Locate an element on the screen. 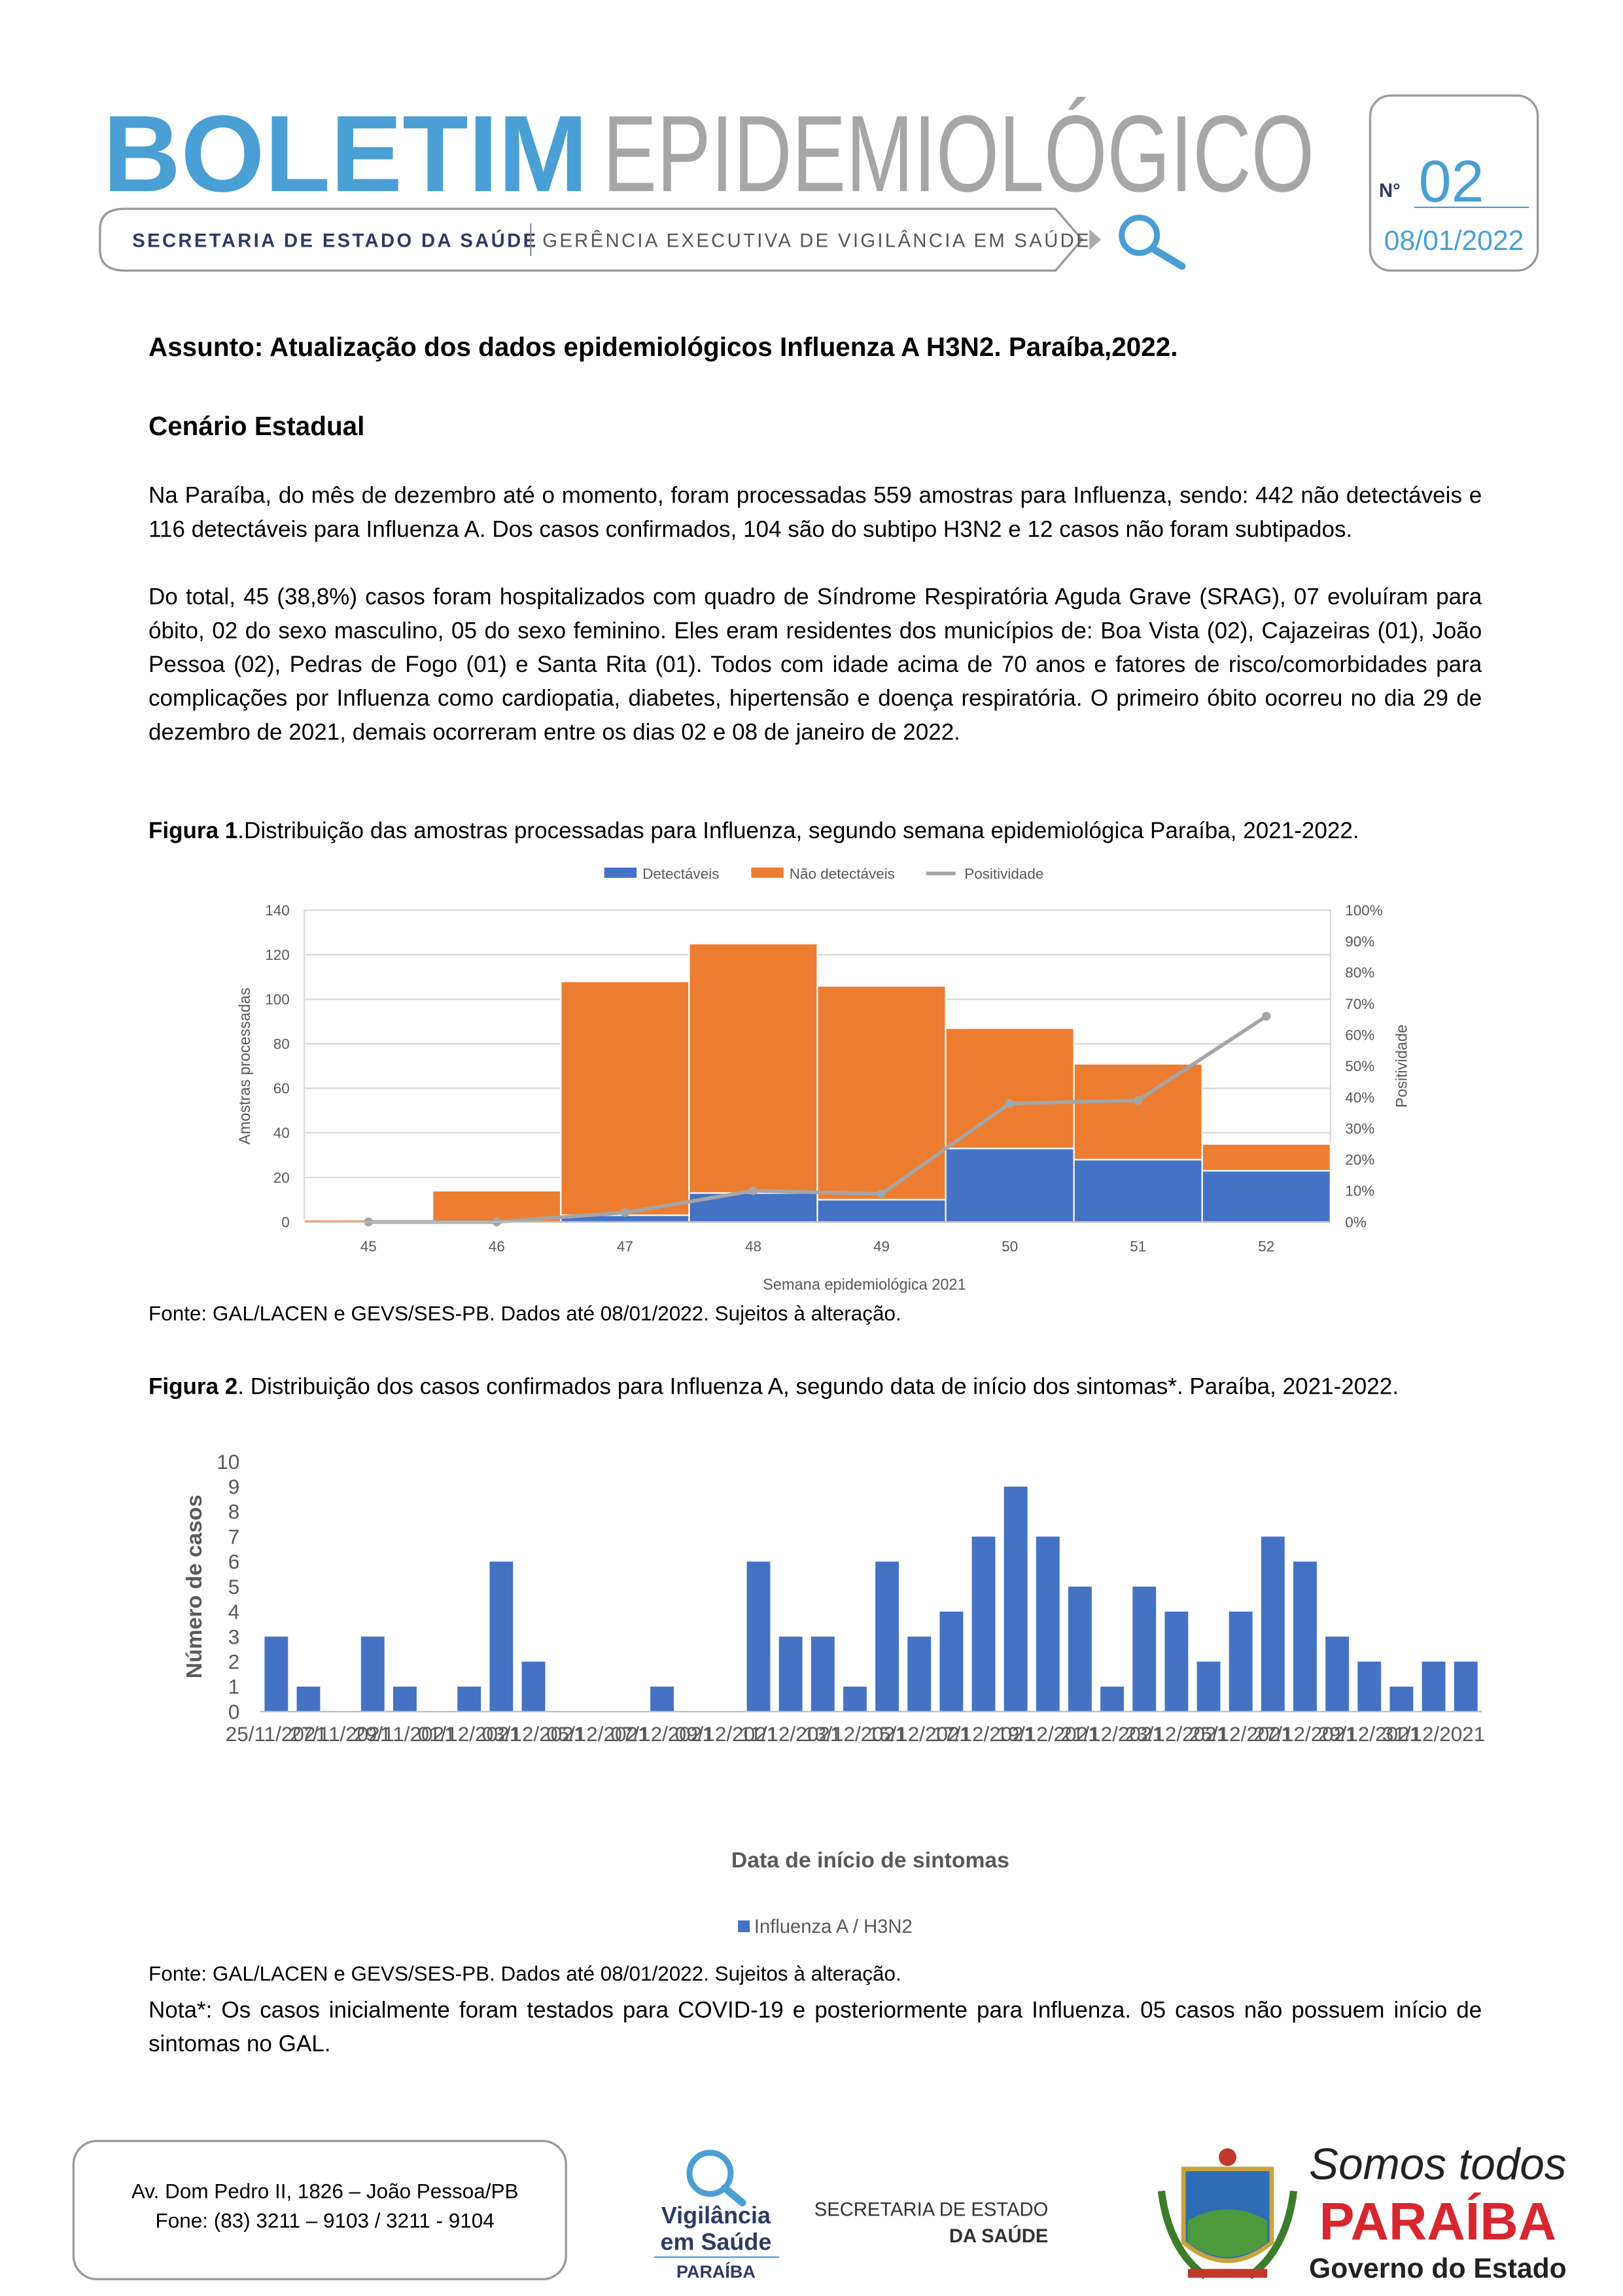  y2-tick-label: 10% is located at coordinates (1359, 1191).